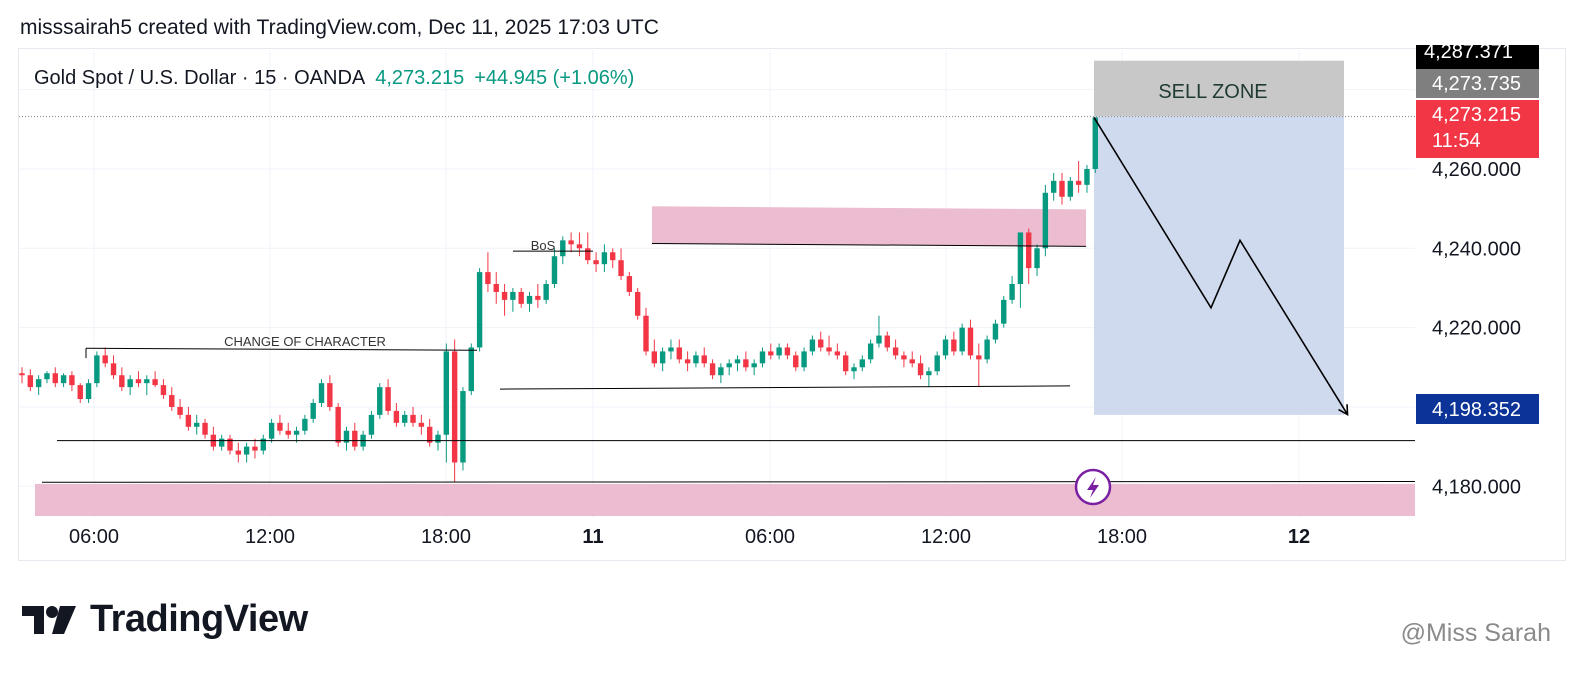 The width and height of the screenshot is (1579, 679). I want to click on y-axis-tick-label: 4,220.000, so click(1476, 329).